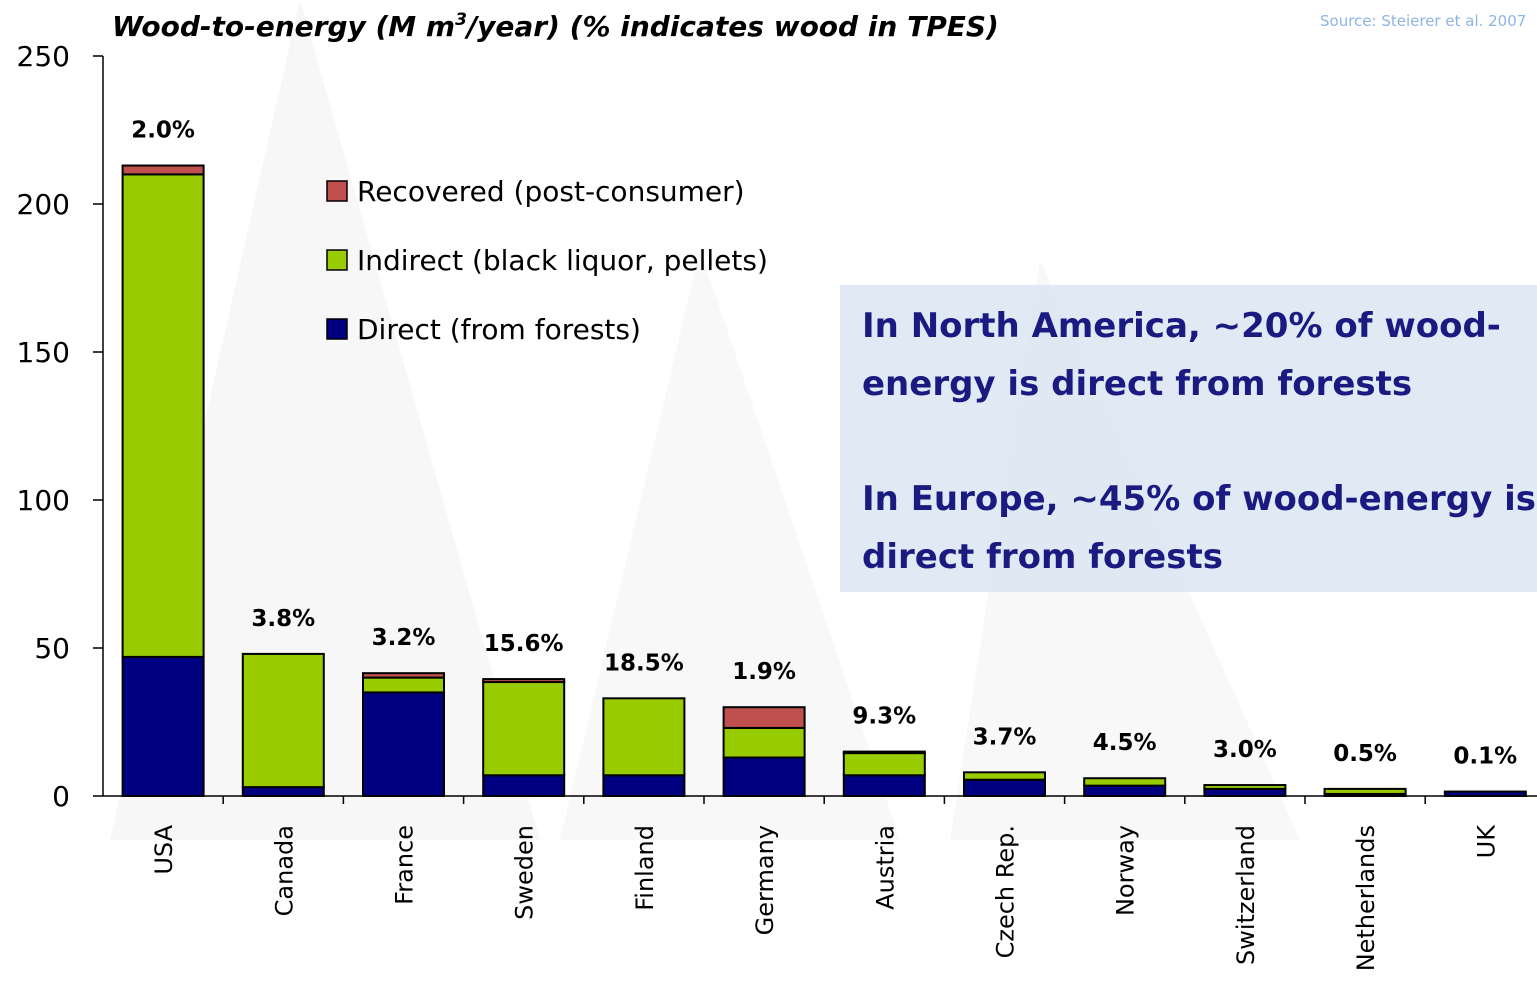 The width and height of the screenshot is (1537, 984). Describe the element at coordinates (43, 352) in the screenshot. I see `y-tick-label: 150` at that location.